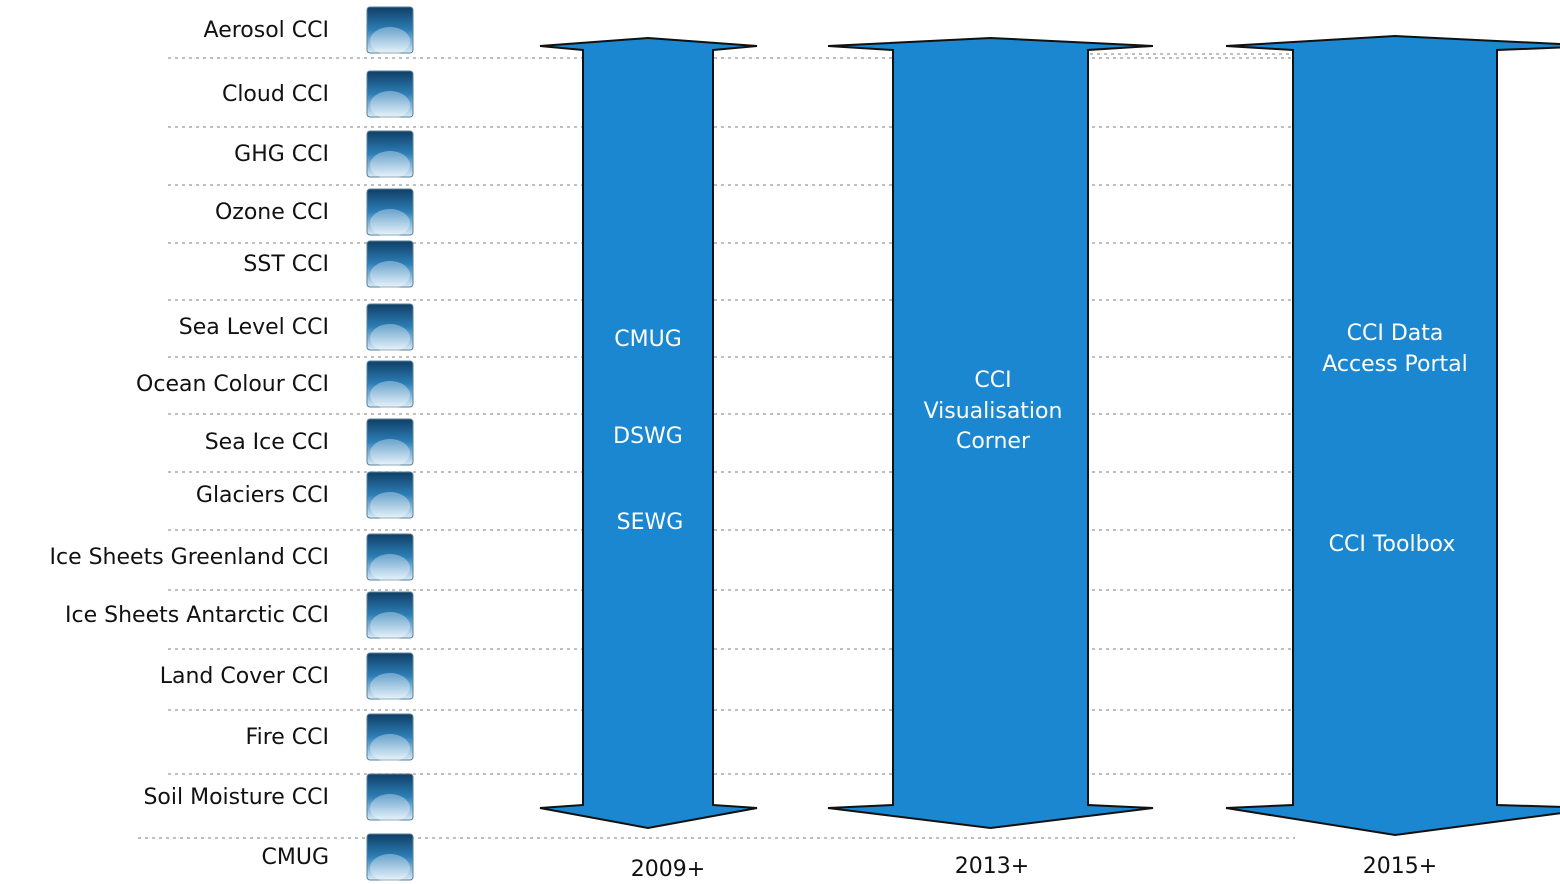  What do you see at coordinates (648, 436) in the screenshot?
I see `arrow-label: DSWG` at bounding box center [648, 436].